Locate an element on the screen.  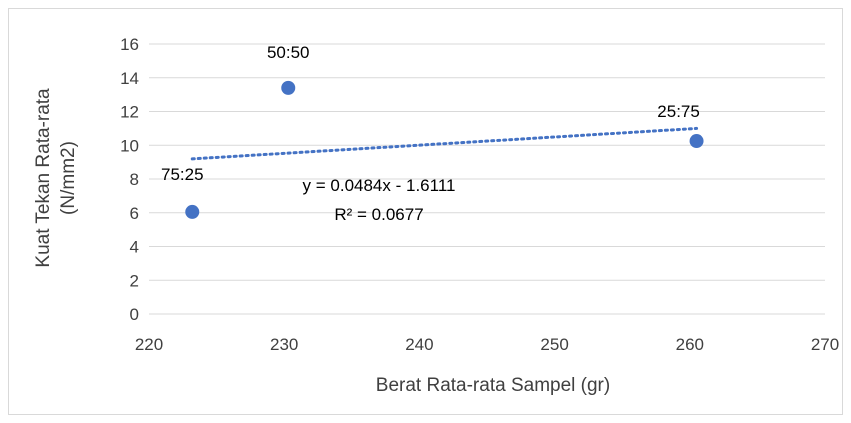
y-tick-label: 4 is located at coordinates (134, 247).